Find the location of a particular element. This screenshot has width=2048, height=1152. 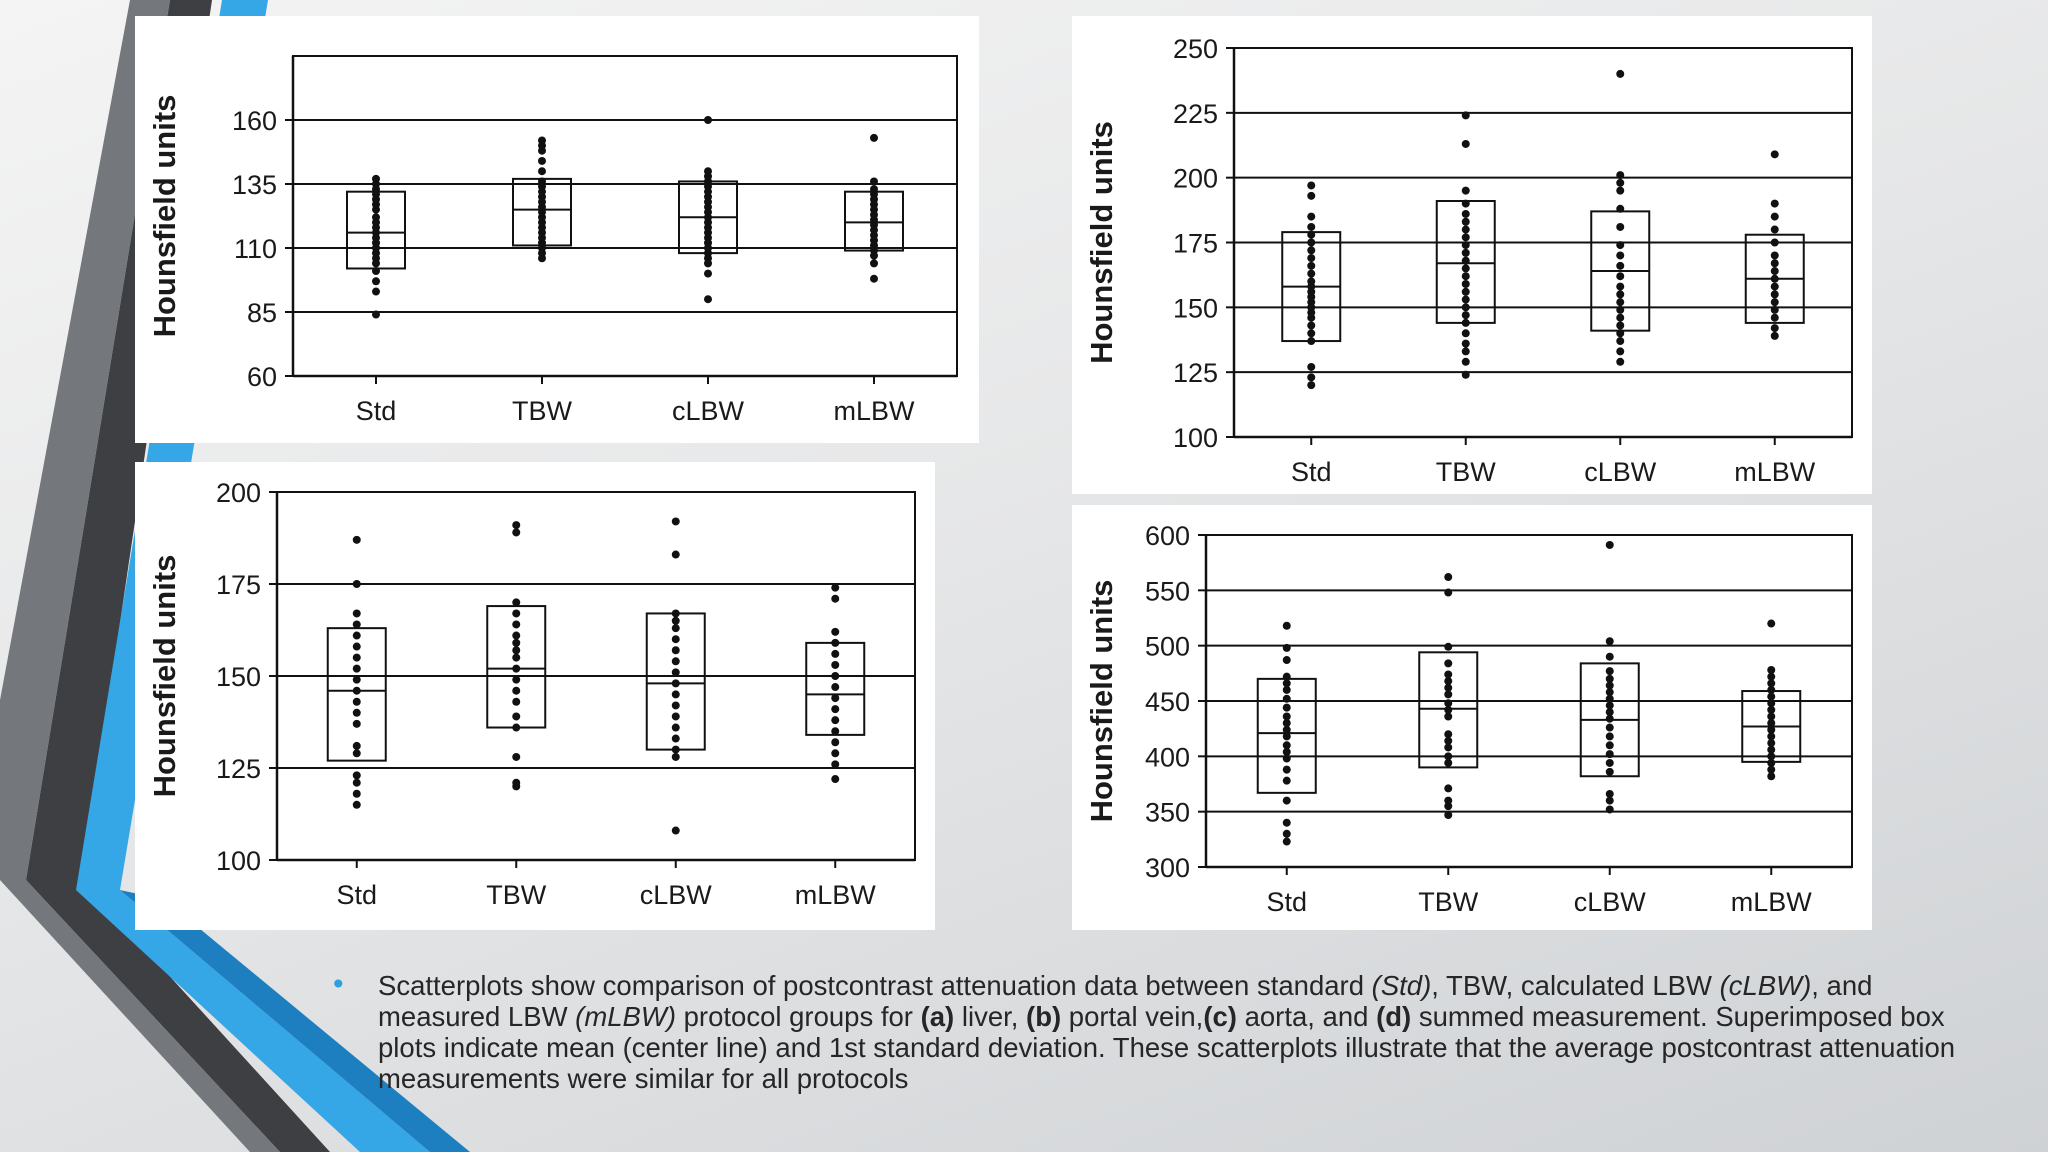

x-tick-label: mLBW is located at coordinates (1775, 472).